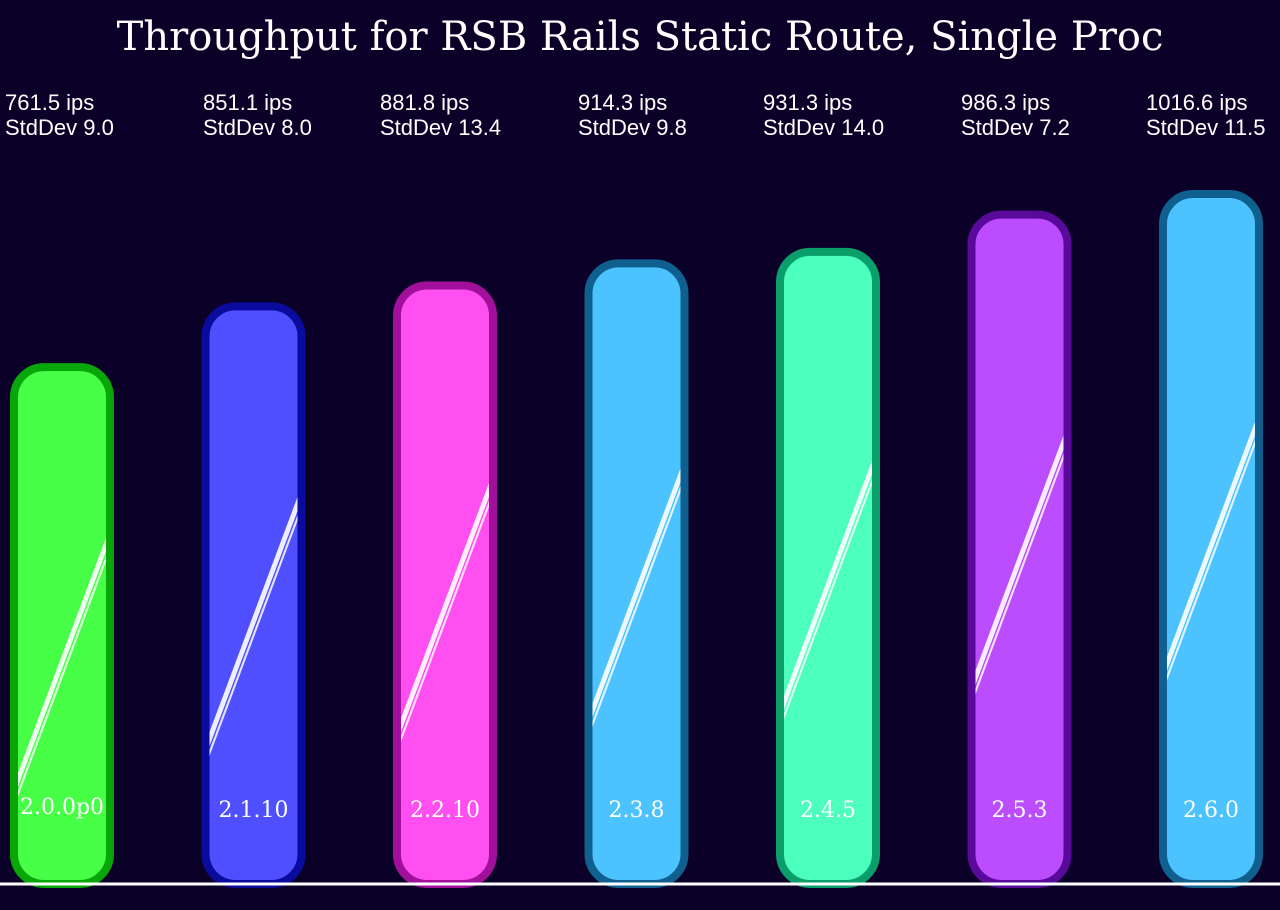  What do you see at coordinates (823, 127) in the screenshot?
I see `stddev-label-2.4.5: StdDev 14.0` at bounding box center [823, 127].